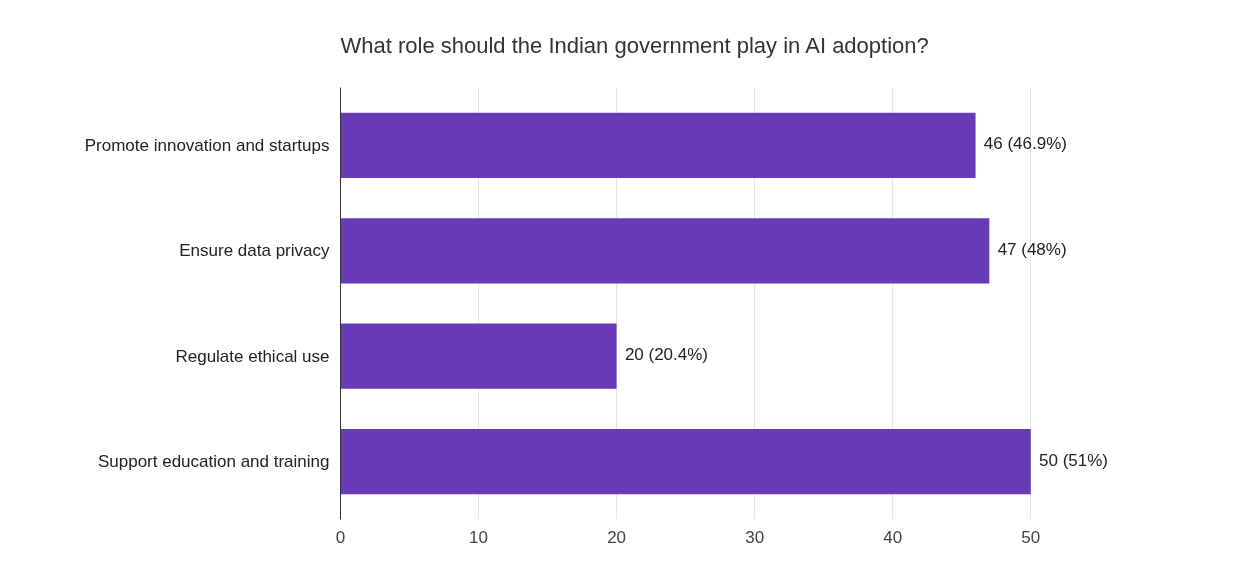 The image size is (1255, 561). I want to click on data-label: 47 (48%), so click(1032, 249).